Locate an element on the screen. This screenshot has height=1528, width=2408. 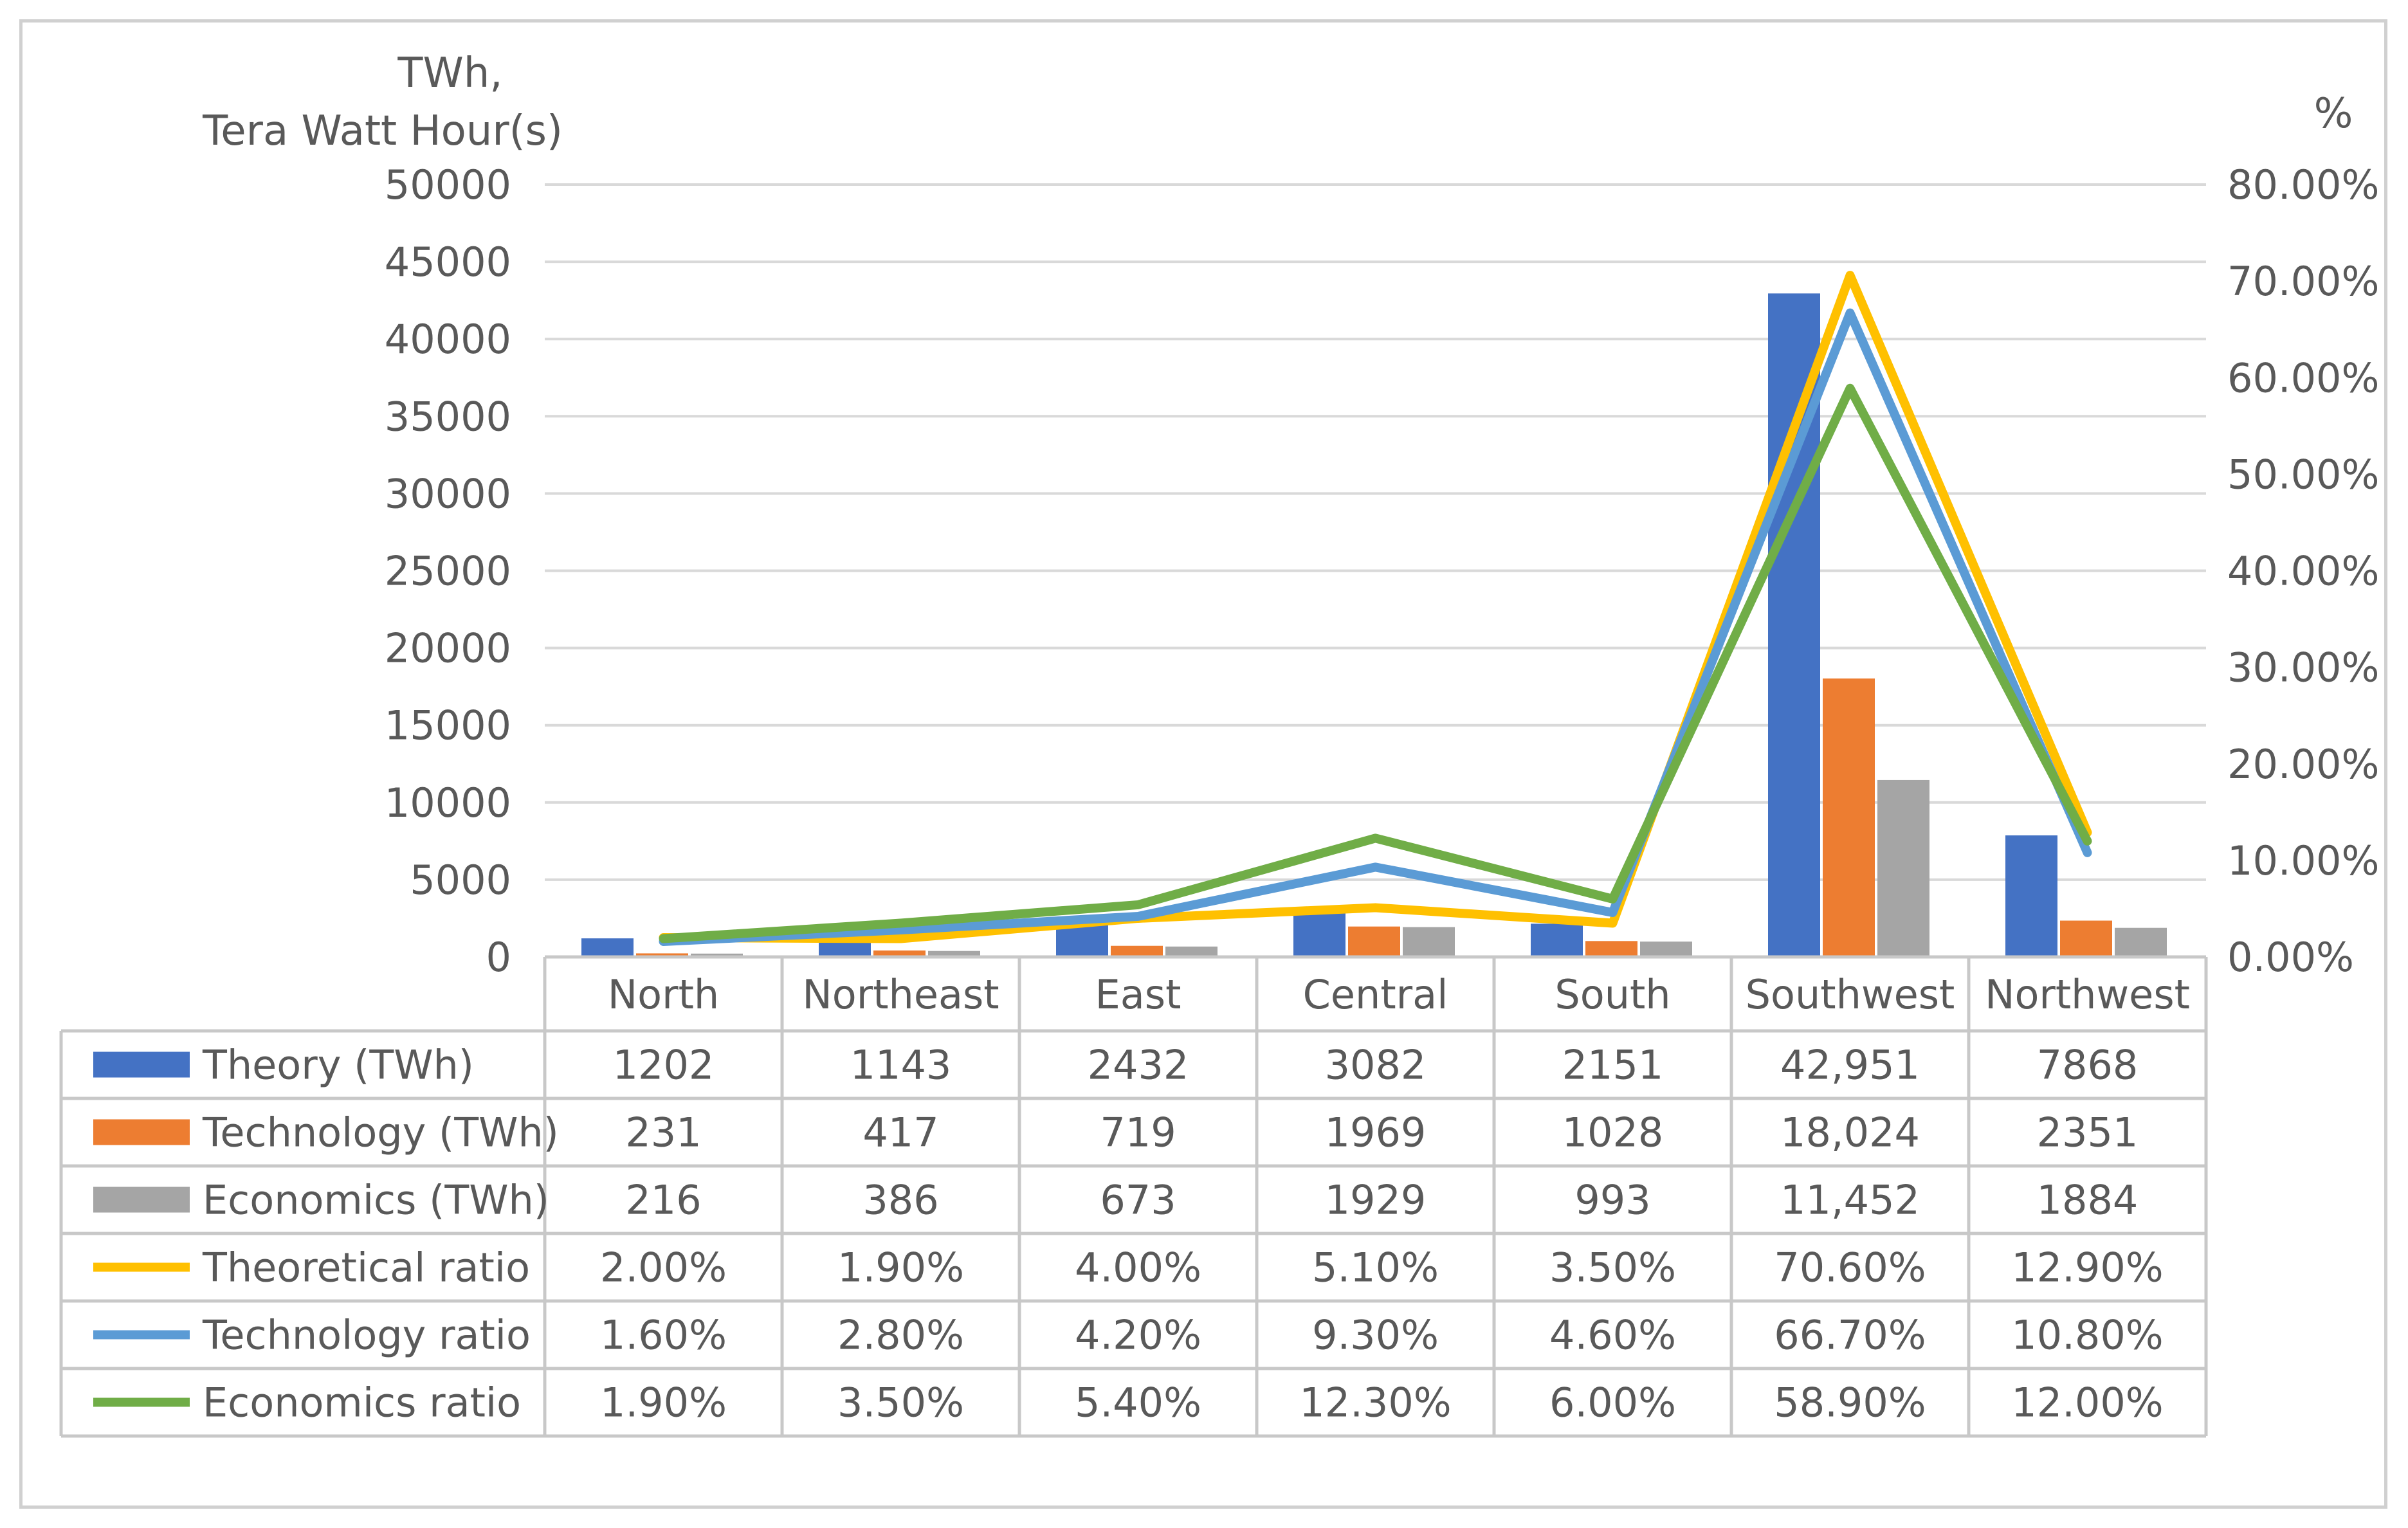
table-cell: 2351 is located at coordinates (2088, 1132).